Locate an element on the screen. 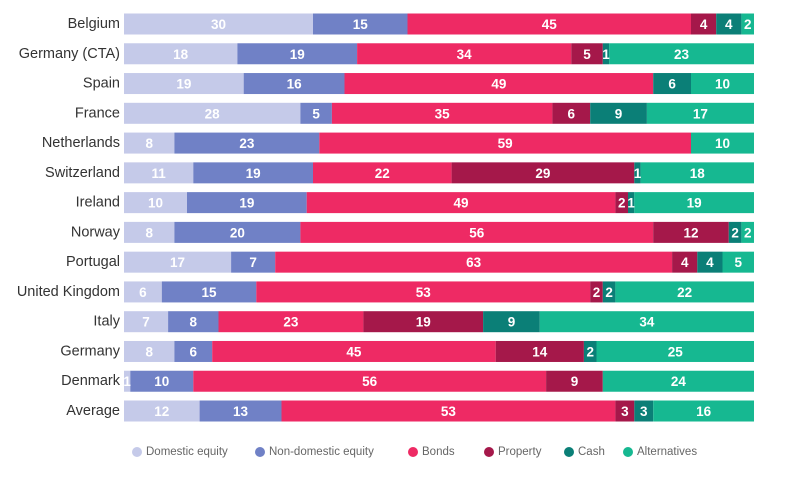 The image size is (802, 478). category-label-france: France is located at coordinates (97, 113).